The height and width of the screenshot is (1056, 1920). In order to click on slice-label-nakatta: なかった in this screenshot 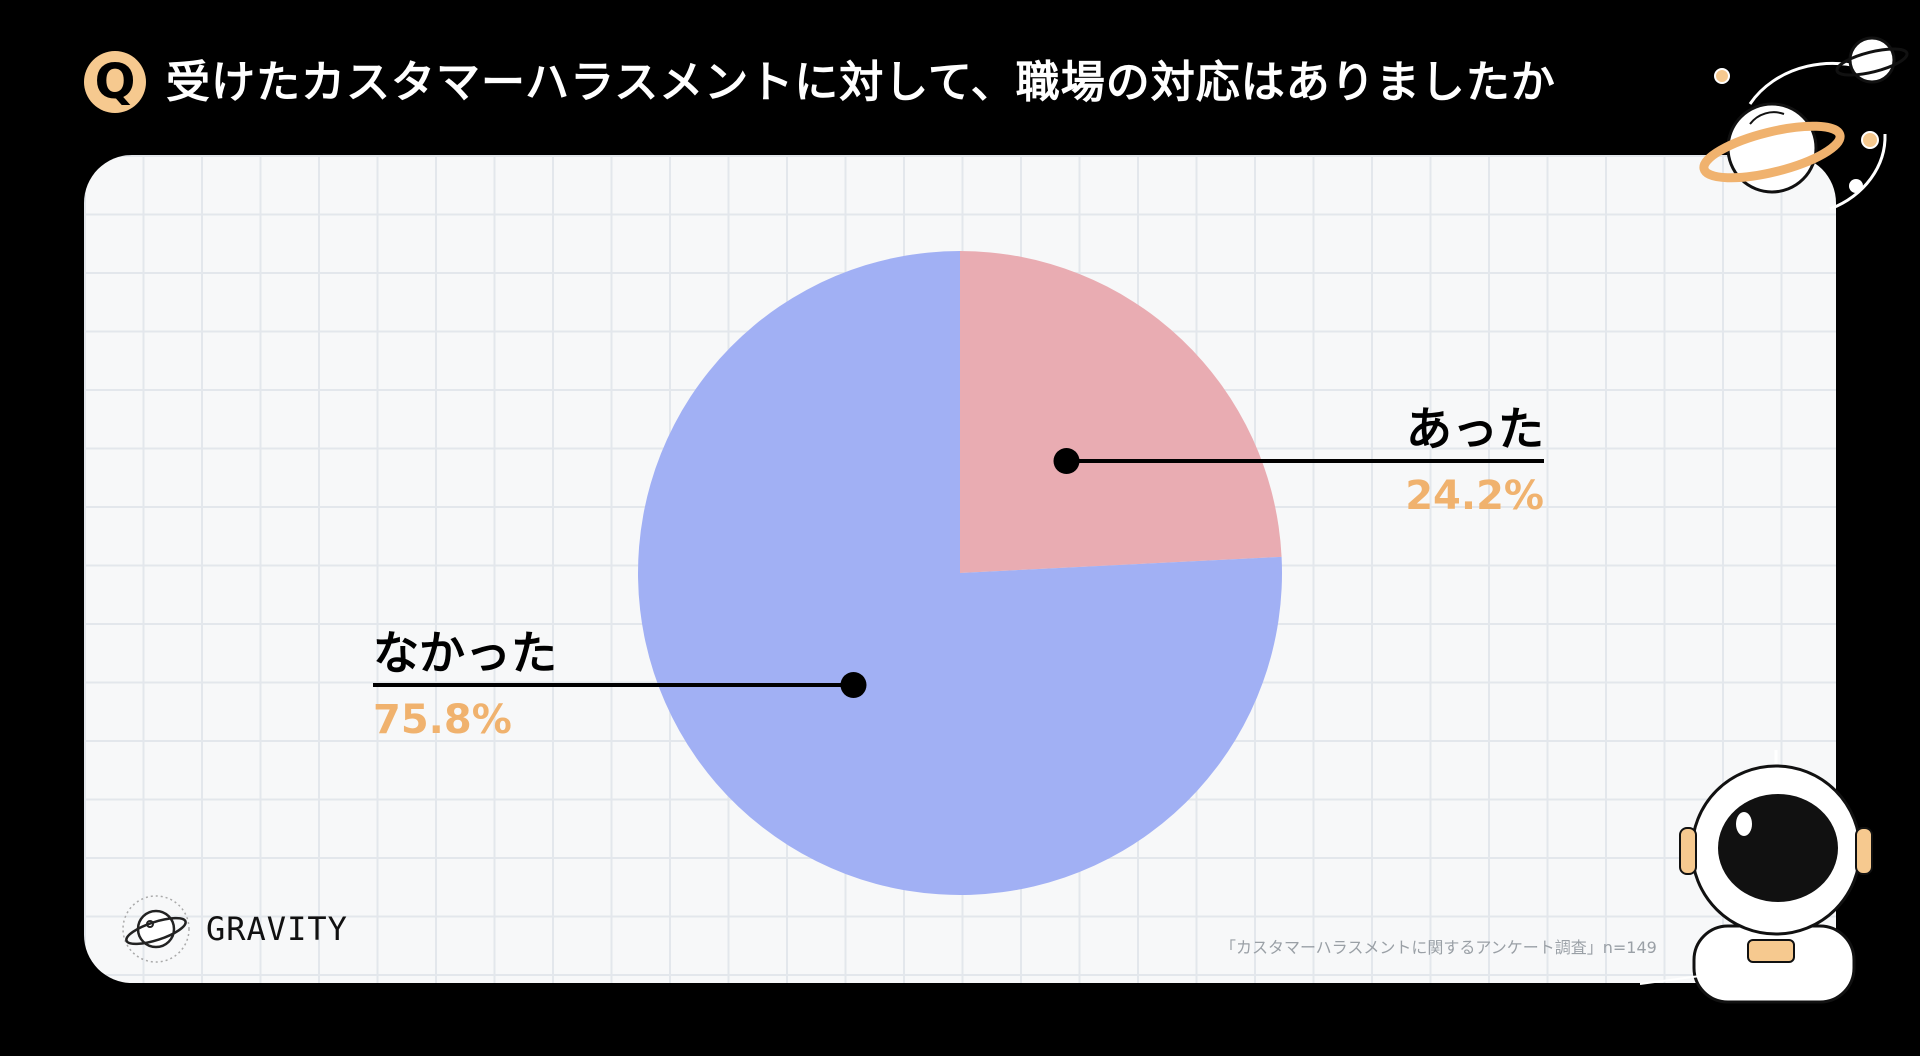, I will do `click(465, 653)`.